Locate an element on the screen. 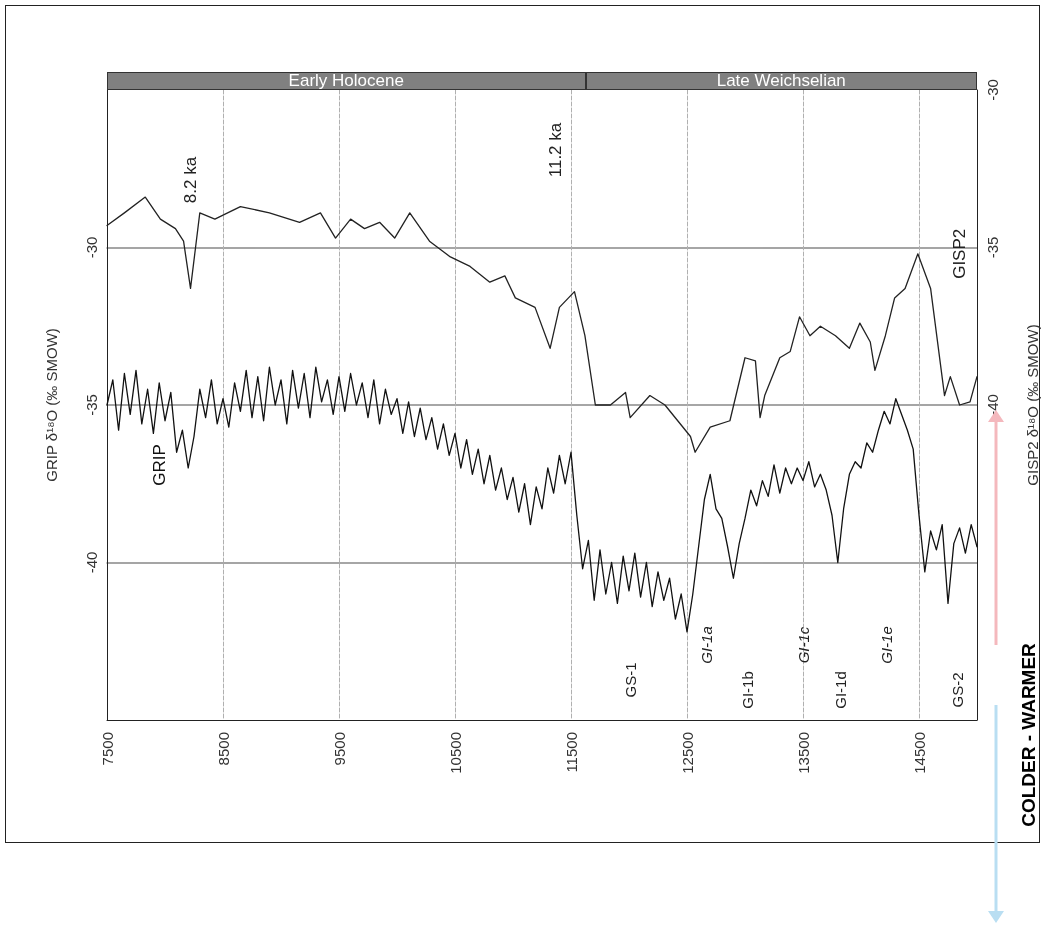  annotation: 11.2 ka is located at coordinates (555, 150).